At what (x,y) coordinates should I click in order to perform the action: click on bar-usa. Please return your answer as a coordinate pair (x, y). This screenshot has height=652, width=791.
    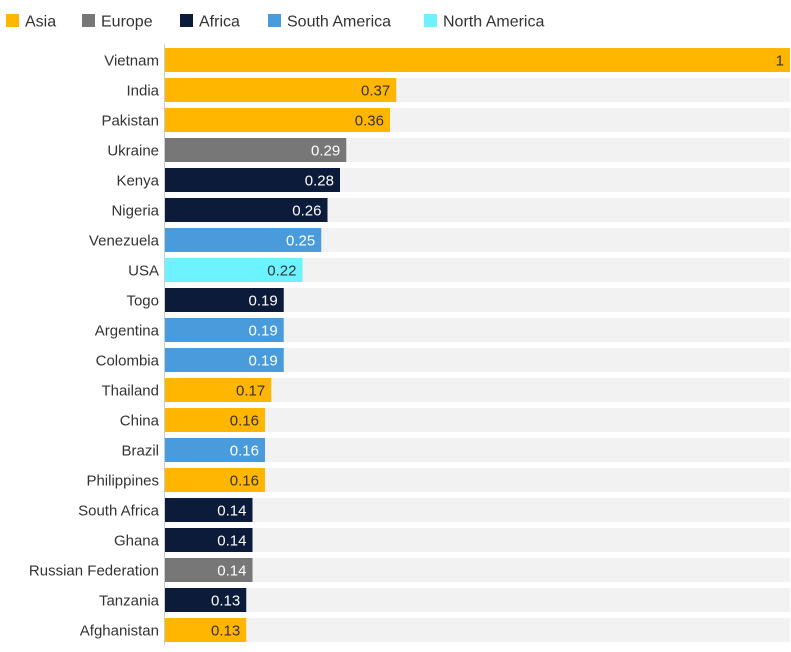
    Looking at the image, I should click on (234, 270).